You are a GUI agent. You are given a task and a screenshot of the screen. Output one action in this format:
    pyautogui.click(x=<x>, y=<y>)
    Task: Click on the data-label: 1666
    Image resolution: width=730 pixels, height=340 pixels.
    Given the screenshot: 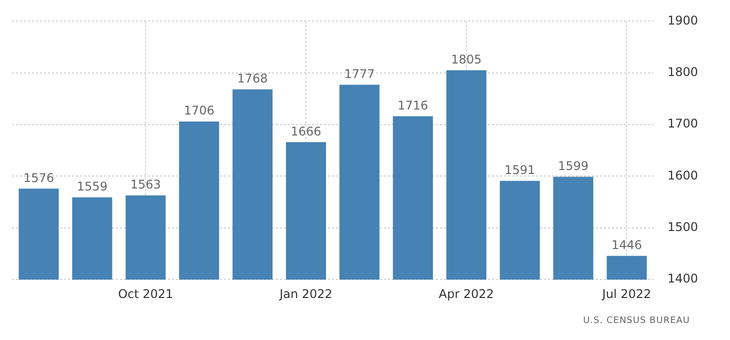 What is the action you would take?
    pyautogui.click(x=306, y=131)
    